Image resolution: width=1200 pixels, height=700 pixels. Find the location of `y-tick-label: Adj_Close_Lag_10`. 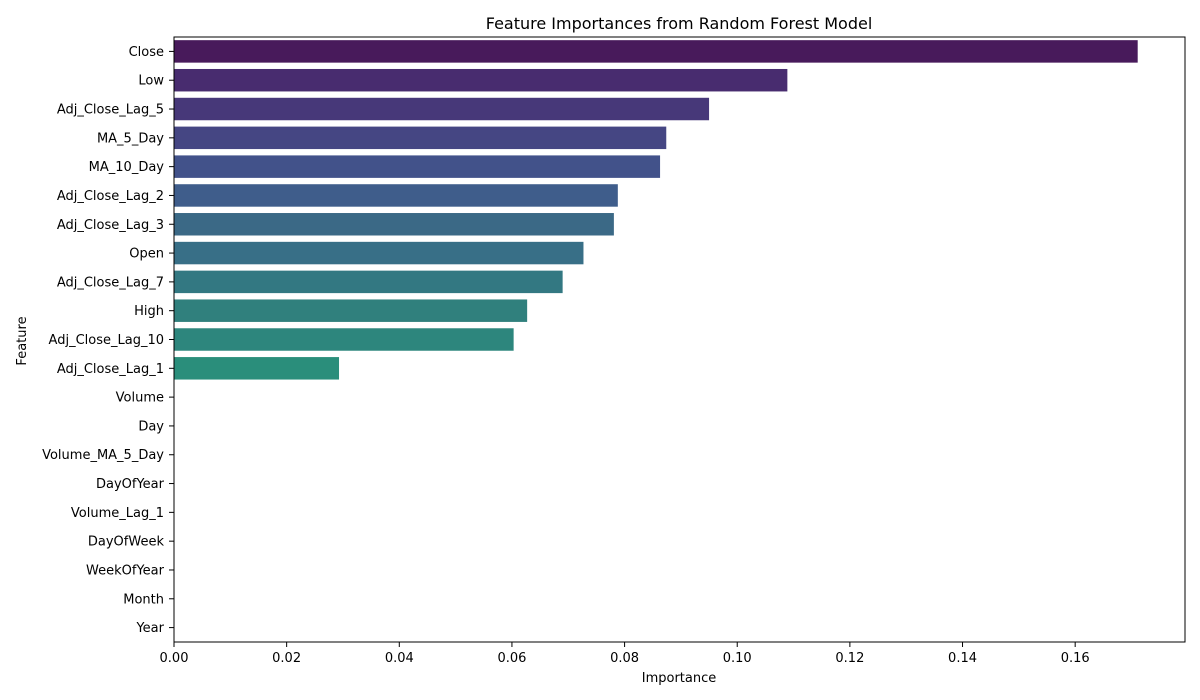

y-tick-label: Adj_Close_Lag_10 is located at coordinates (106, 340).